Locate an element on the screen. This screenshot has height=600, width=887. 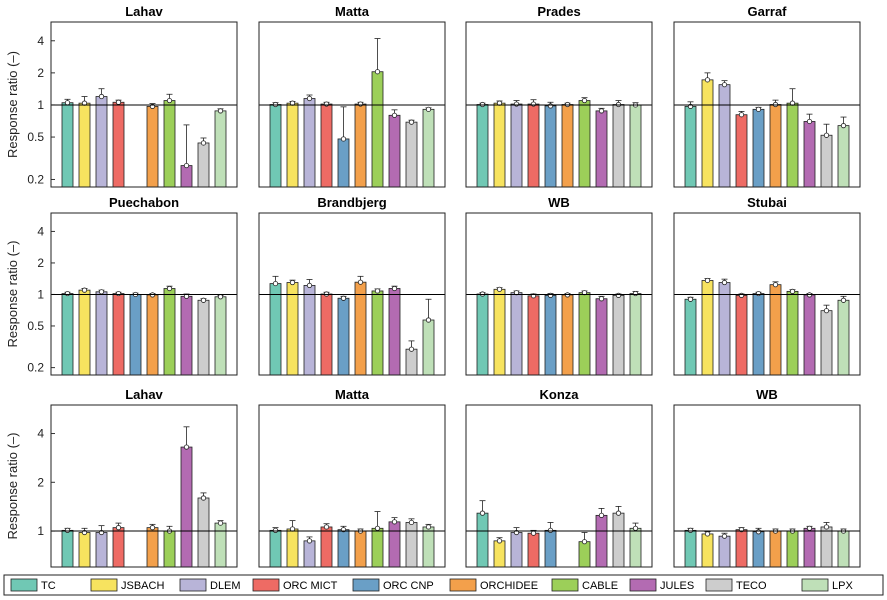
y-tick-label: 0.2 is located at coordinates (35, 368).